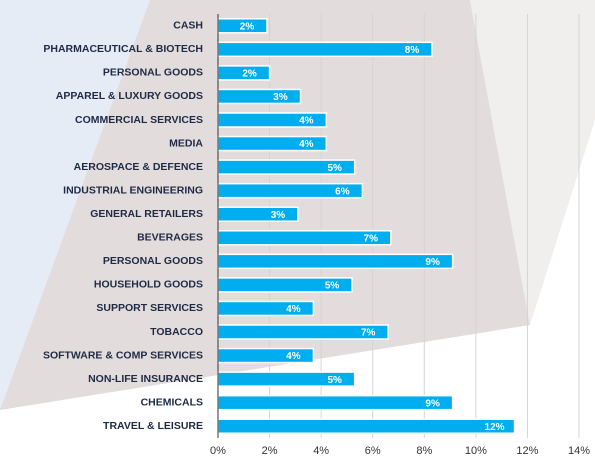 The image size is (595, 457). I want to click on y-tick-label: HOUSEHOLD GOODS, so click(148, 285).